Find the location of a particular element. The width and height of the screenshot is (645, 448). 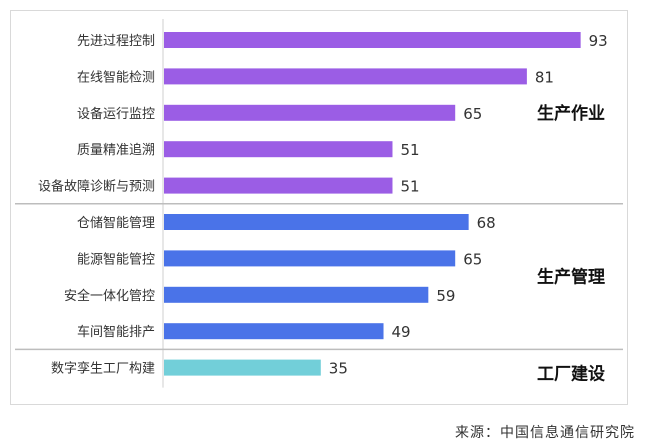

data-label: 93 is located at coordinates (598, 41).